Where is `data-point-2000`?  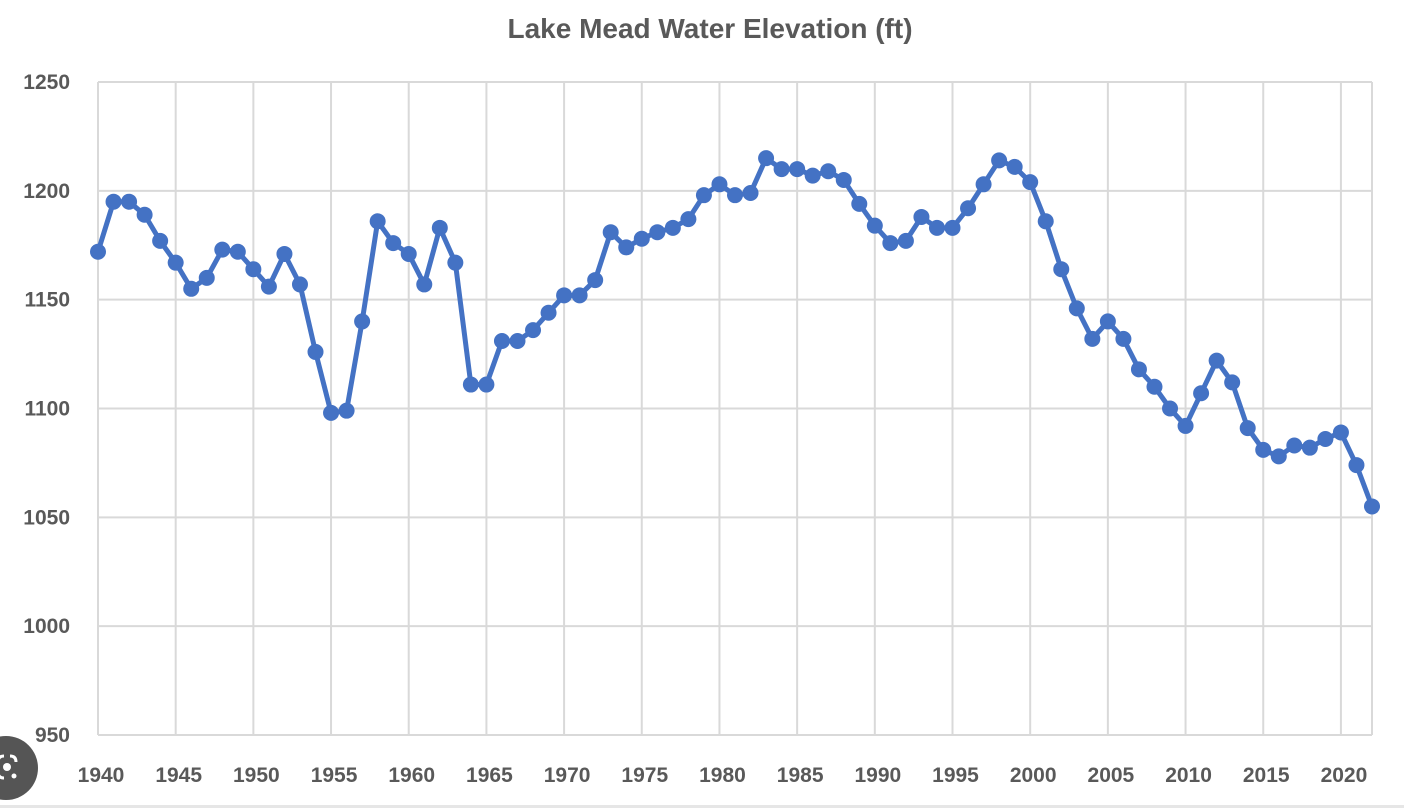
data-point-2000 is located at coordinates (1030, 182).